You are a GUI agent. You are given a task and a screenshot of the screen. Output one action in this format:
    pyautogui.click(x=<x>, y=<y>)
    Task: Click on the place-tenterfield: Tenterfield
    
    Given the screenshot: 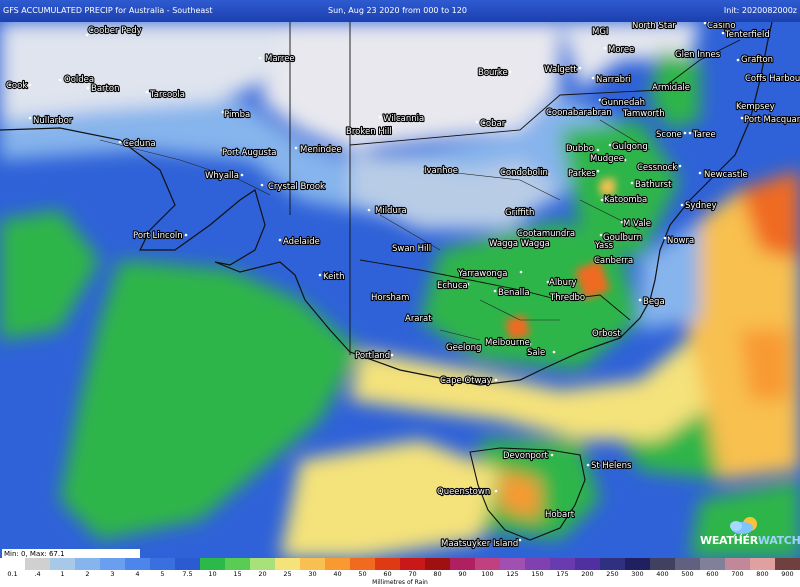 What is the action you would take?
    pyautogui.click(x=747, y=35)
    